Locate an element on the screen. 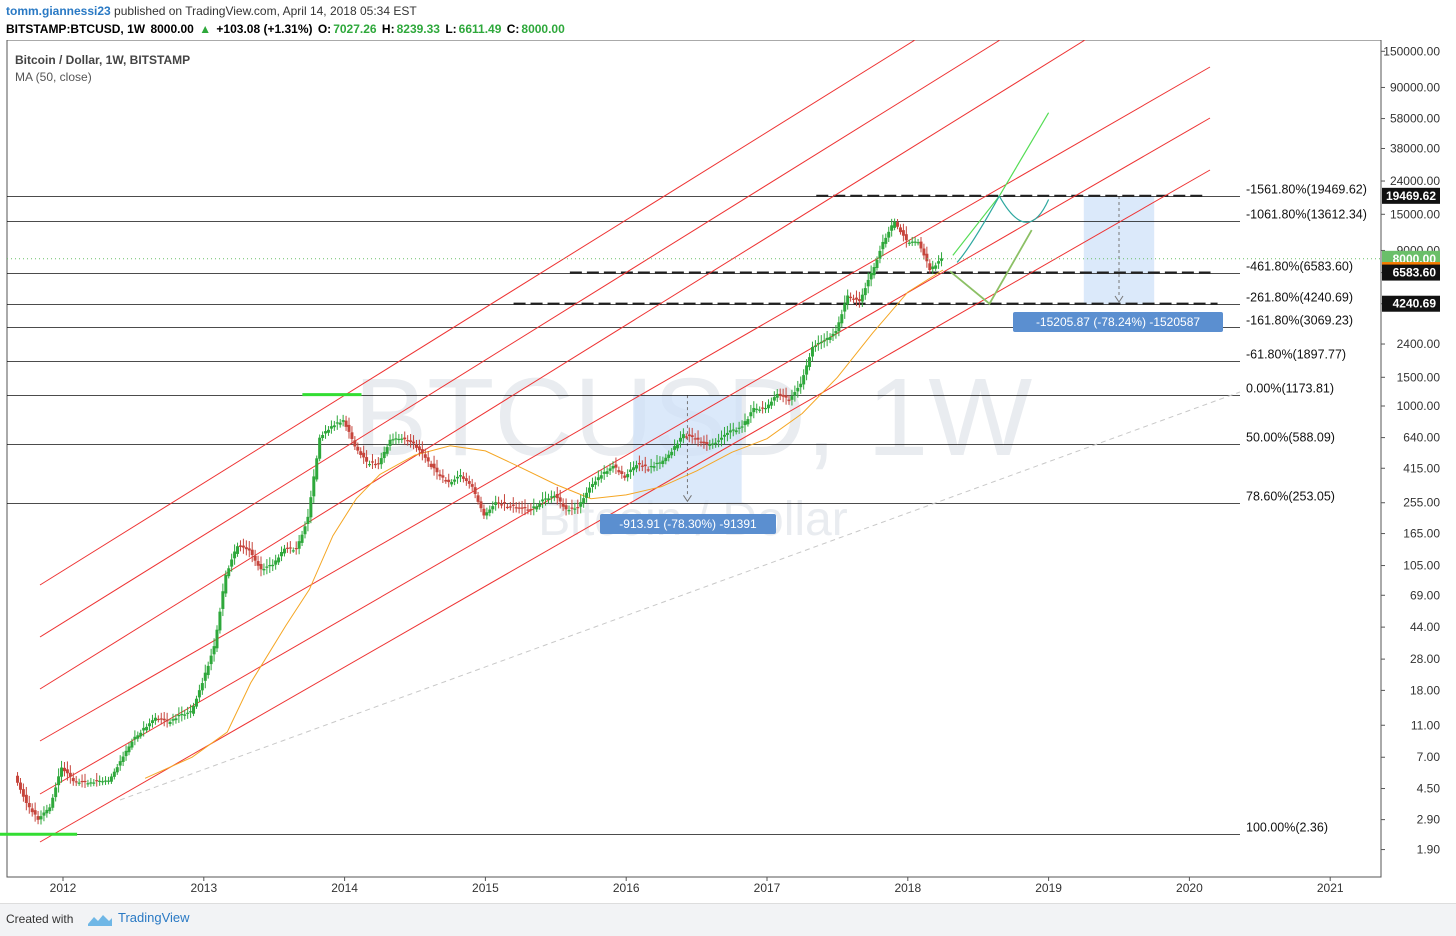 The width and height of the screenshot is (1456, 936). author-link: tomm.giannessi23 is located at coordinates (58, 11).